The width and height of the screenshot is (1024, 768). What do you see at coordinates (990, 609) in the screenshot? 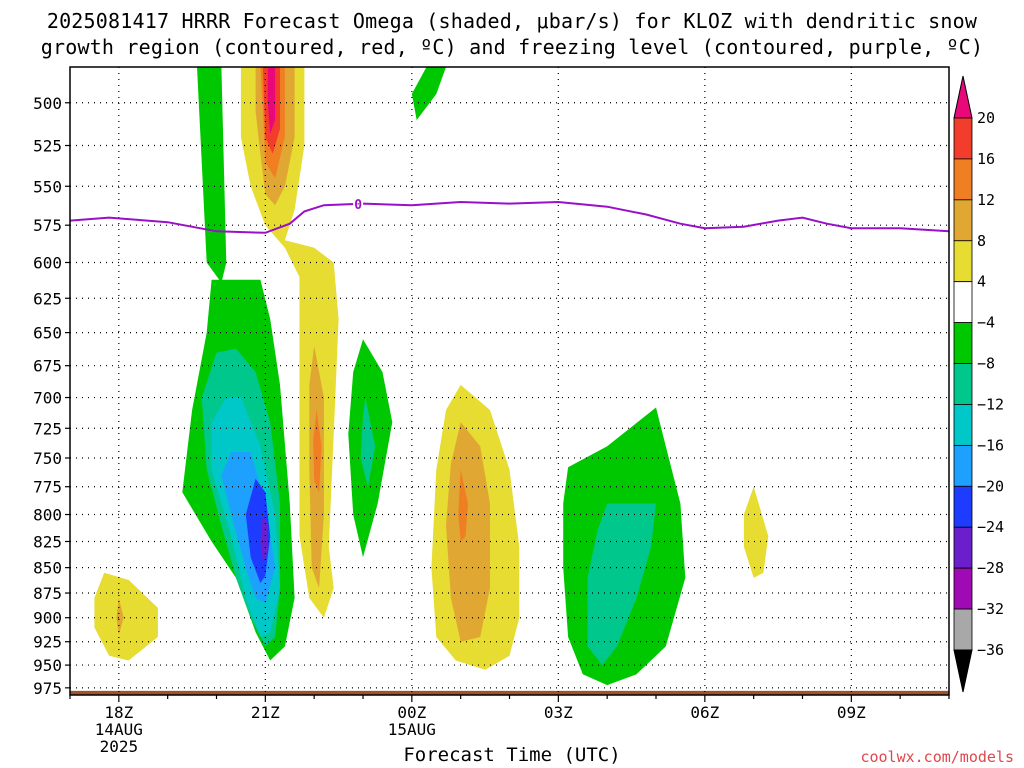
I see `colorbar-label: −32` at bounding box center [990, 609].